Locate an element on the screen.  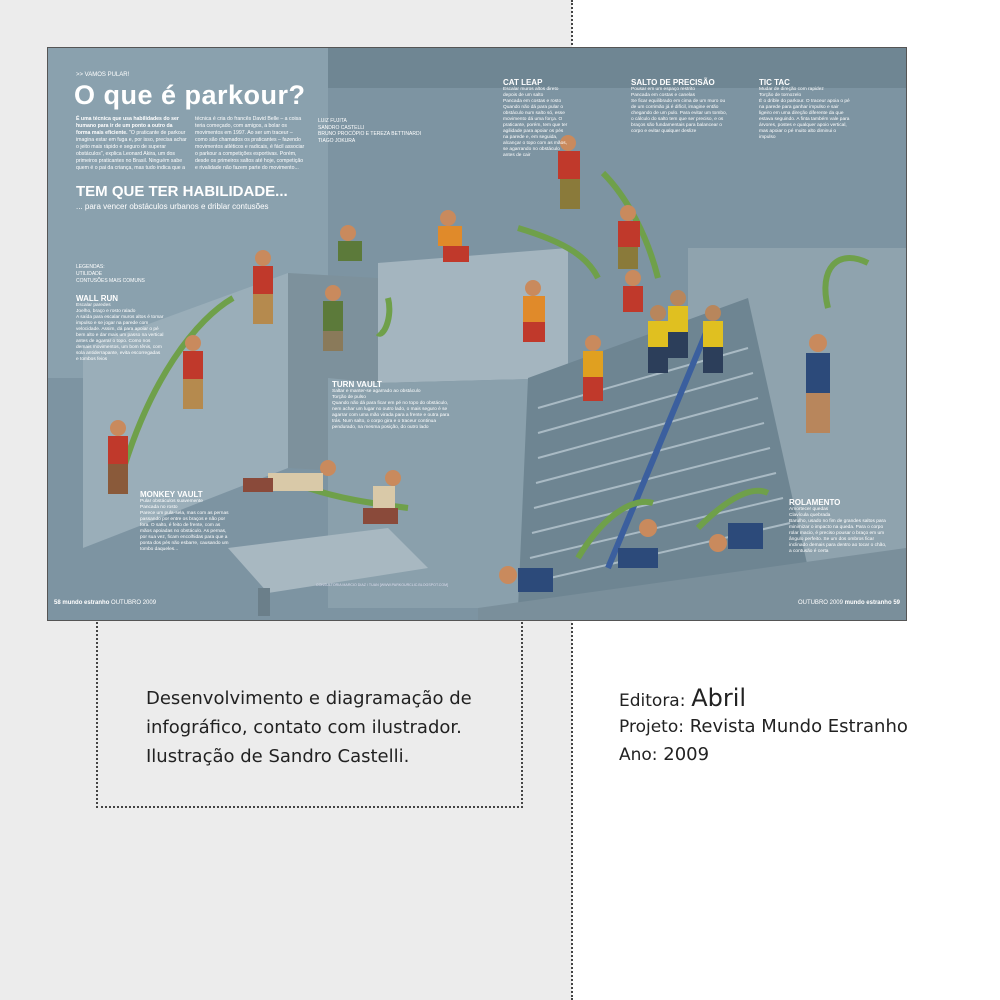
section-utility: Pular obstáculos suavemente is located at coordinates (171, 501).